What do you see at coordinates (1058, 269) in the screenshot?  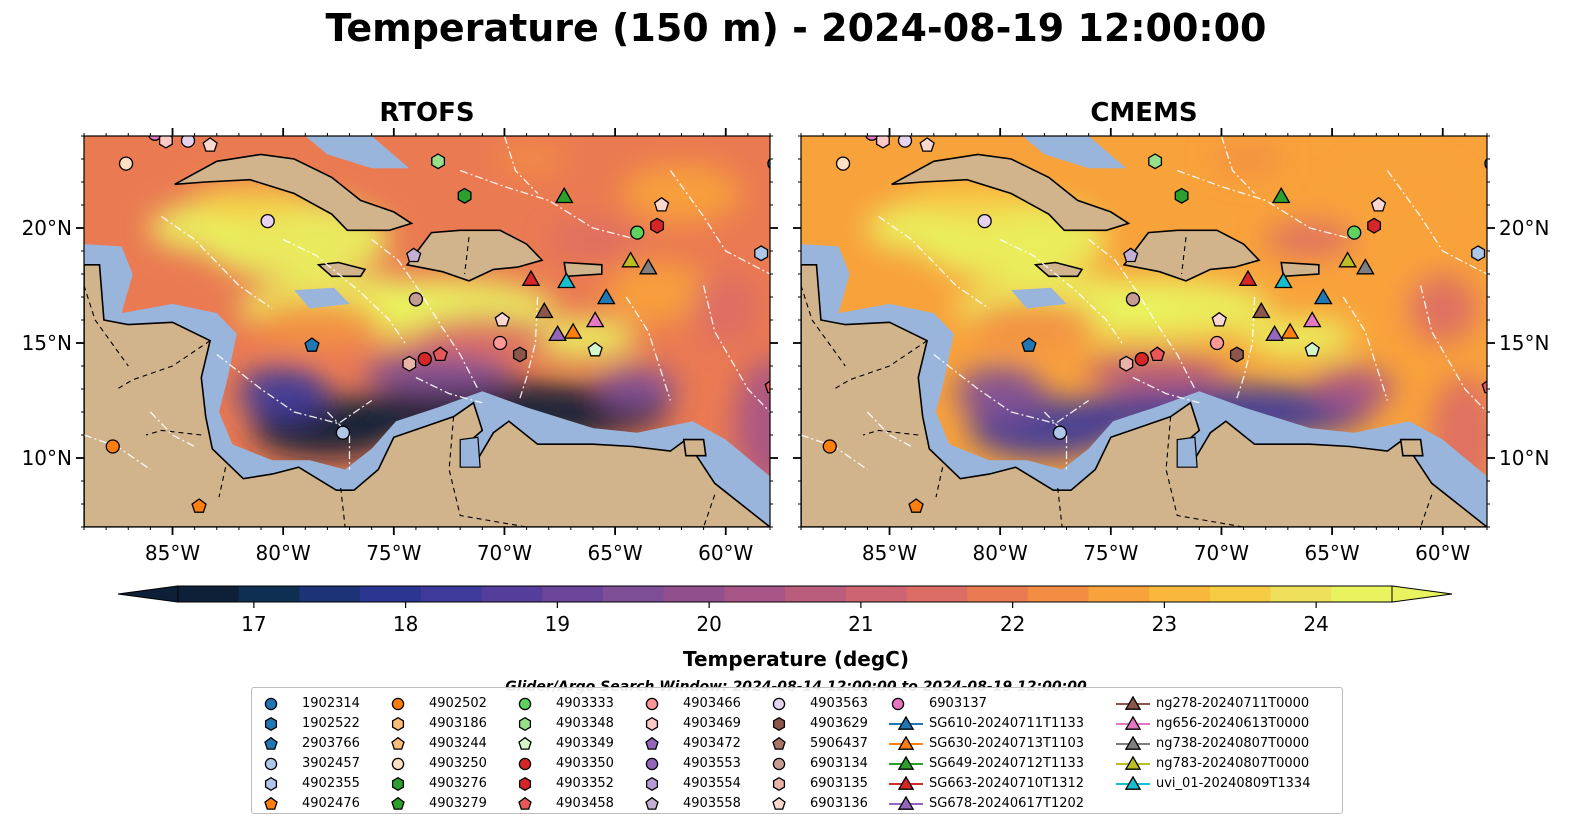 I see `jamaica-land` at bounding box center [1058, 269].